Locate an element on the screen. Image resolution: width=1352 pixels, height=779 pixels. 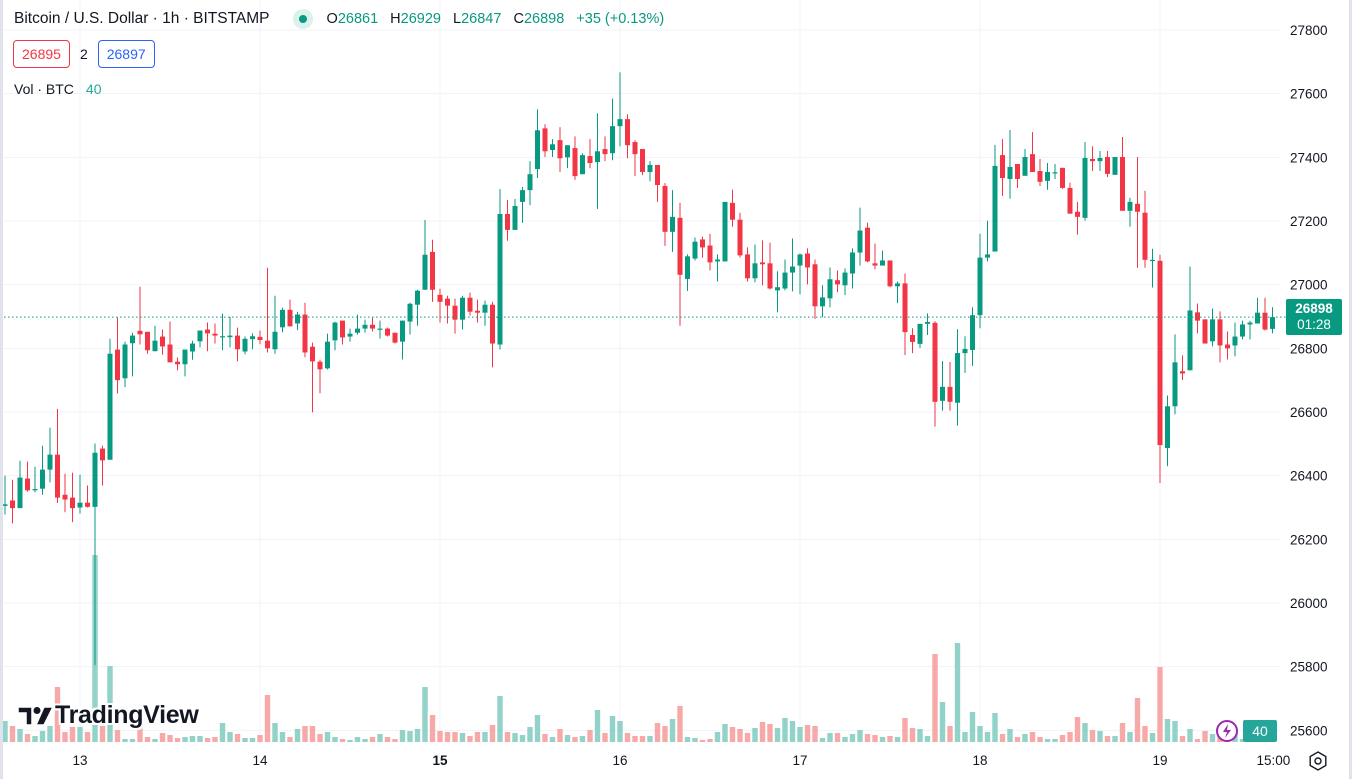
y-tick-label: 27200 is located at coordinates (1309, 221).